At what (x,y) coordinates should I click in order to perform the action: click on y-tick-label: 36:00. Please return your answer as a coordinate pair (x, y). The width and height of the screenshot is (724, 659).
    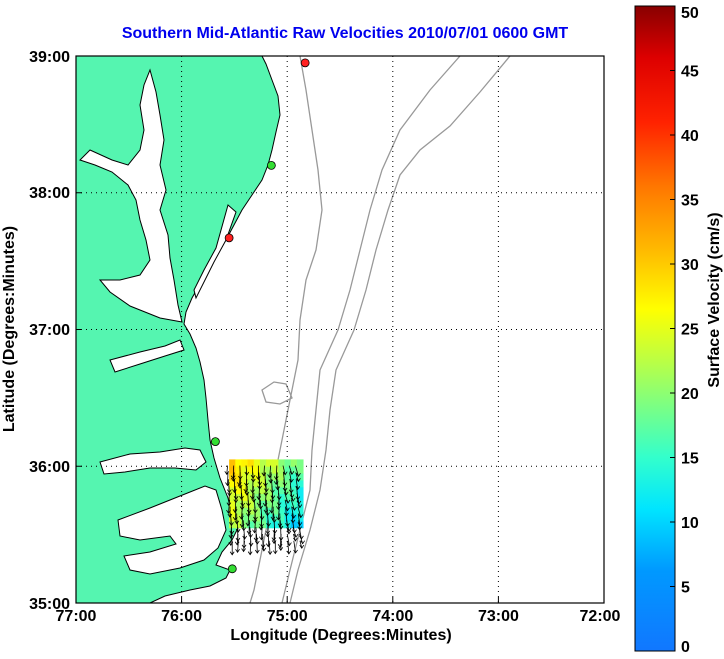
    Looking at the image, I should click on (49, 467).